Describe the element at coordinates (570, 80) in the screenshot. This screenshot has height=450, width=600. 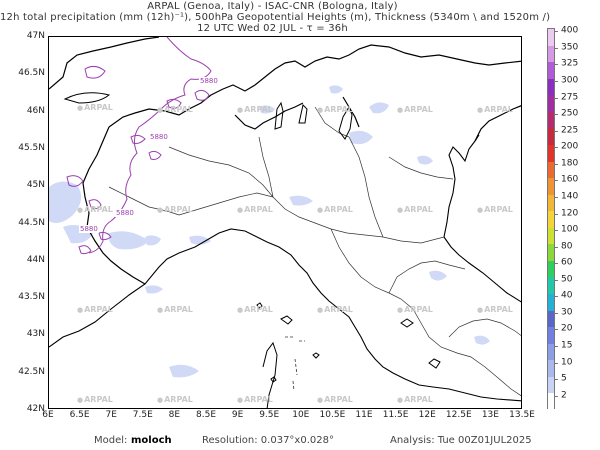
I see `colorbar-label: 300` at that location.